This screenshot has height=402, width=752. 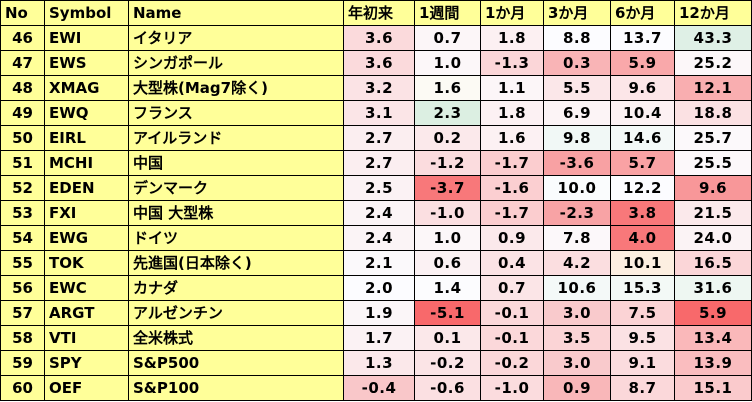 I want to click on row-symbol: EDEN, so click(x=86, y=188).